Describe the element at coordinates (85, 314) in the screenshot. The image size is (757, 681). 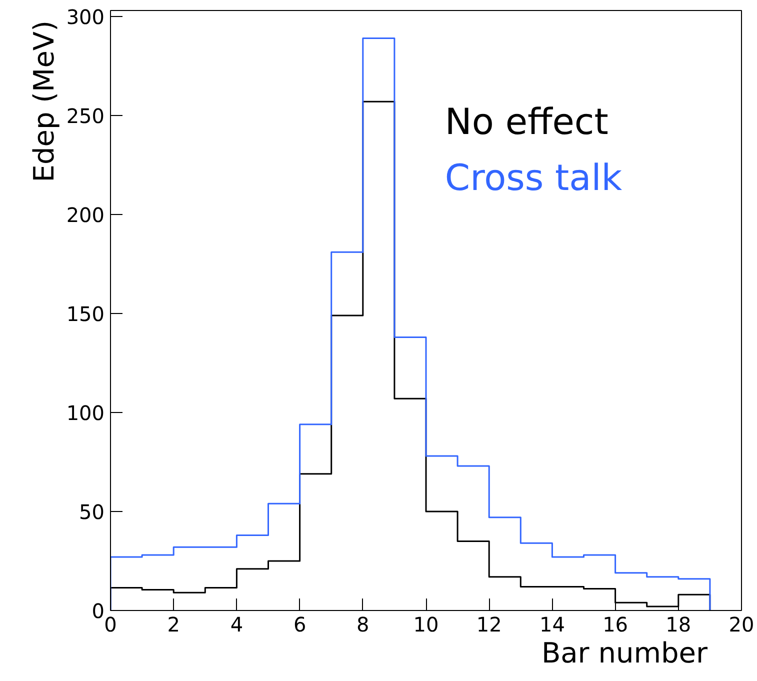
I see `y-tick-label: 150` at that location.